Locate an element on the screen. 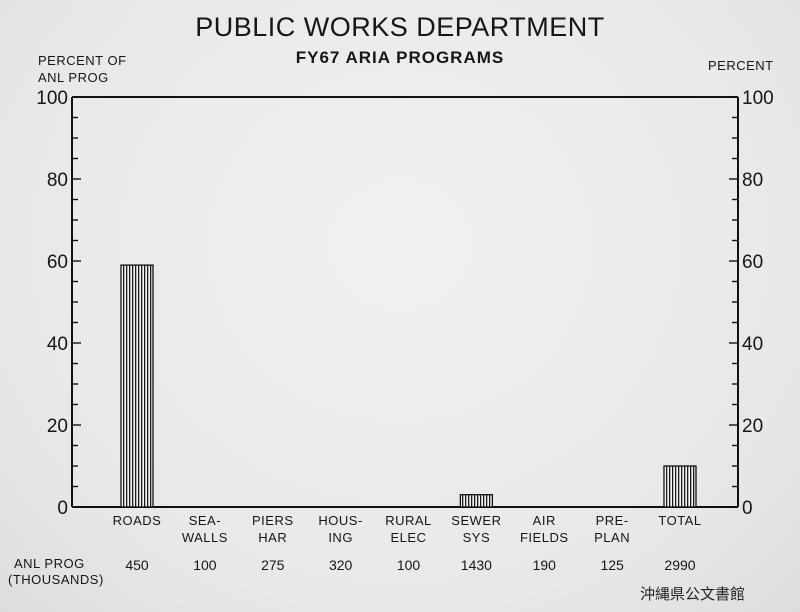  anl-prog-value: 320 is located at coordinates (341, 565).